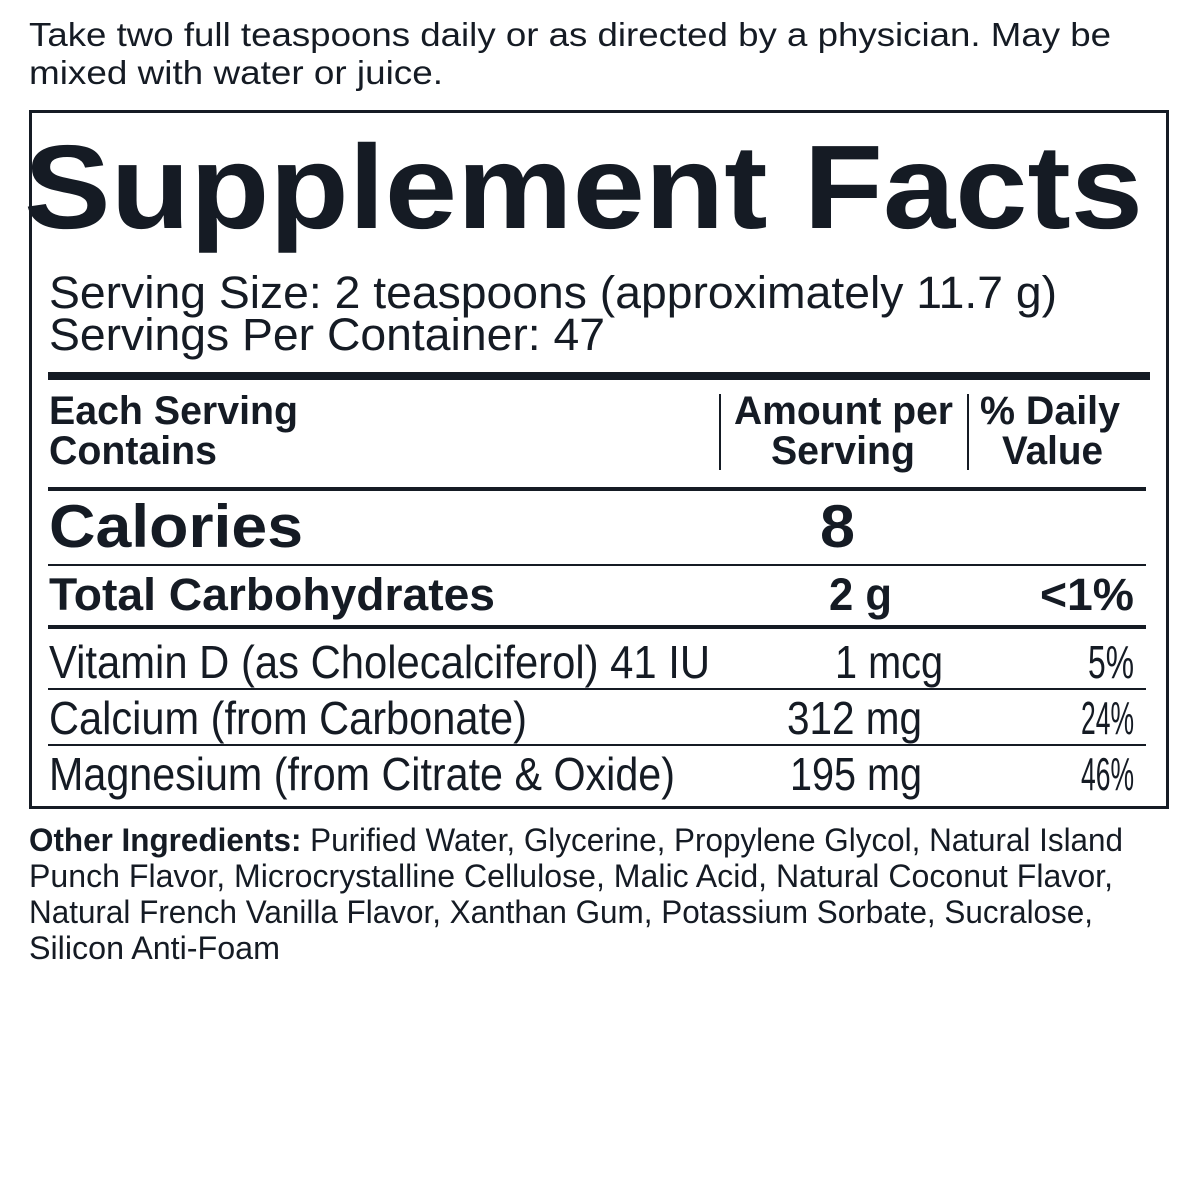  I want to click on header-amount-per: Amount per, so click(843, 411).